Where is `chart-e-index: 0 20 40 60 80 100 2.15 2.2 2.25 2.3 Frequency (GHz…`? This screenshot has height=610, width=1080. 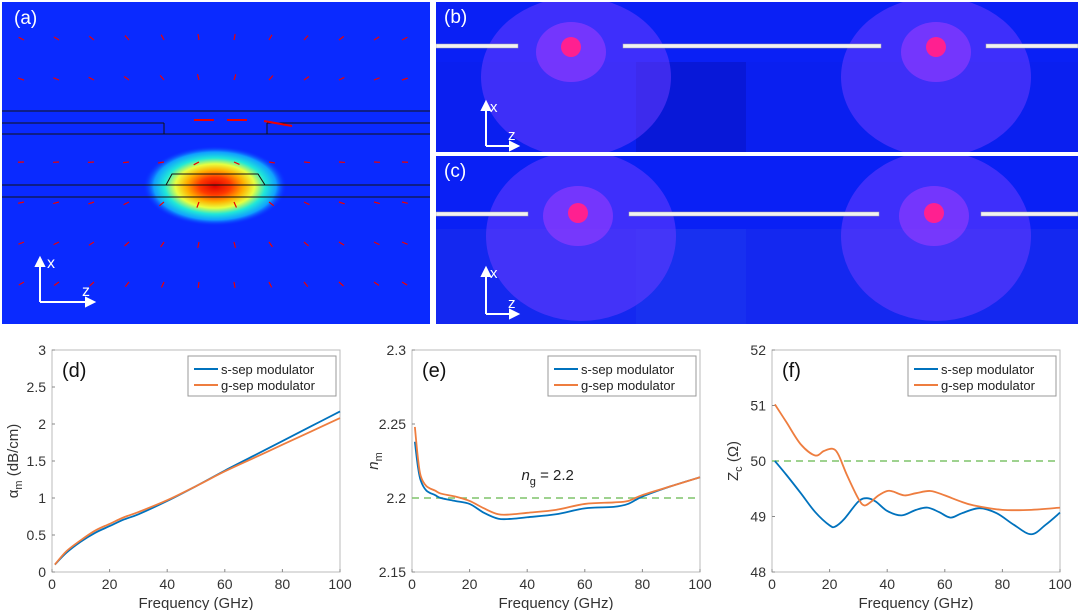
chart-e-index: 0 20 40 60 80 100 2.15 2.2 2.25 2.3 Frequency (GHz… is located at coordinates (538, 476).